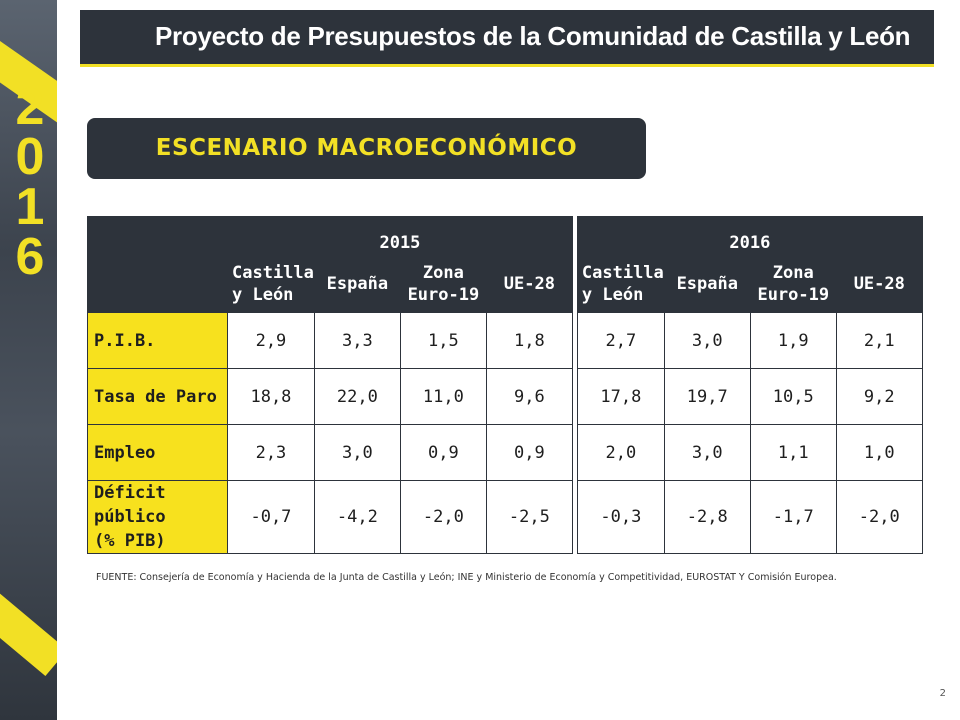 The width and height of the screenshot is (960, 720). I want to click on table-corner, so click(157, 264).